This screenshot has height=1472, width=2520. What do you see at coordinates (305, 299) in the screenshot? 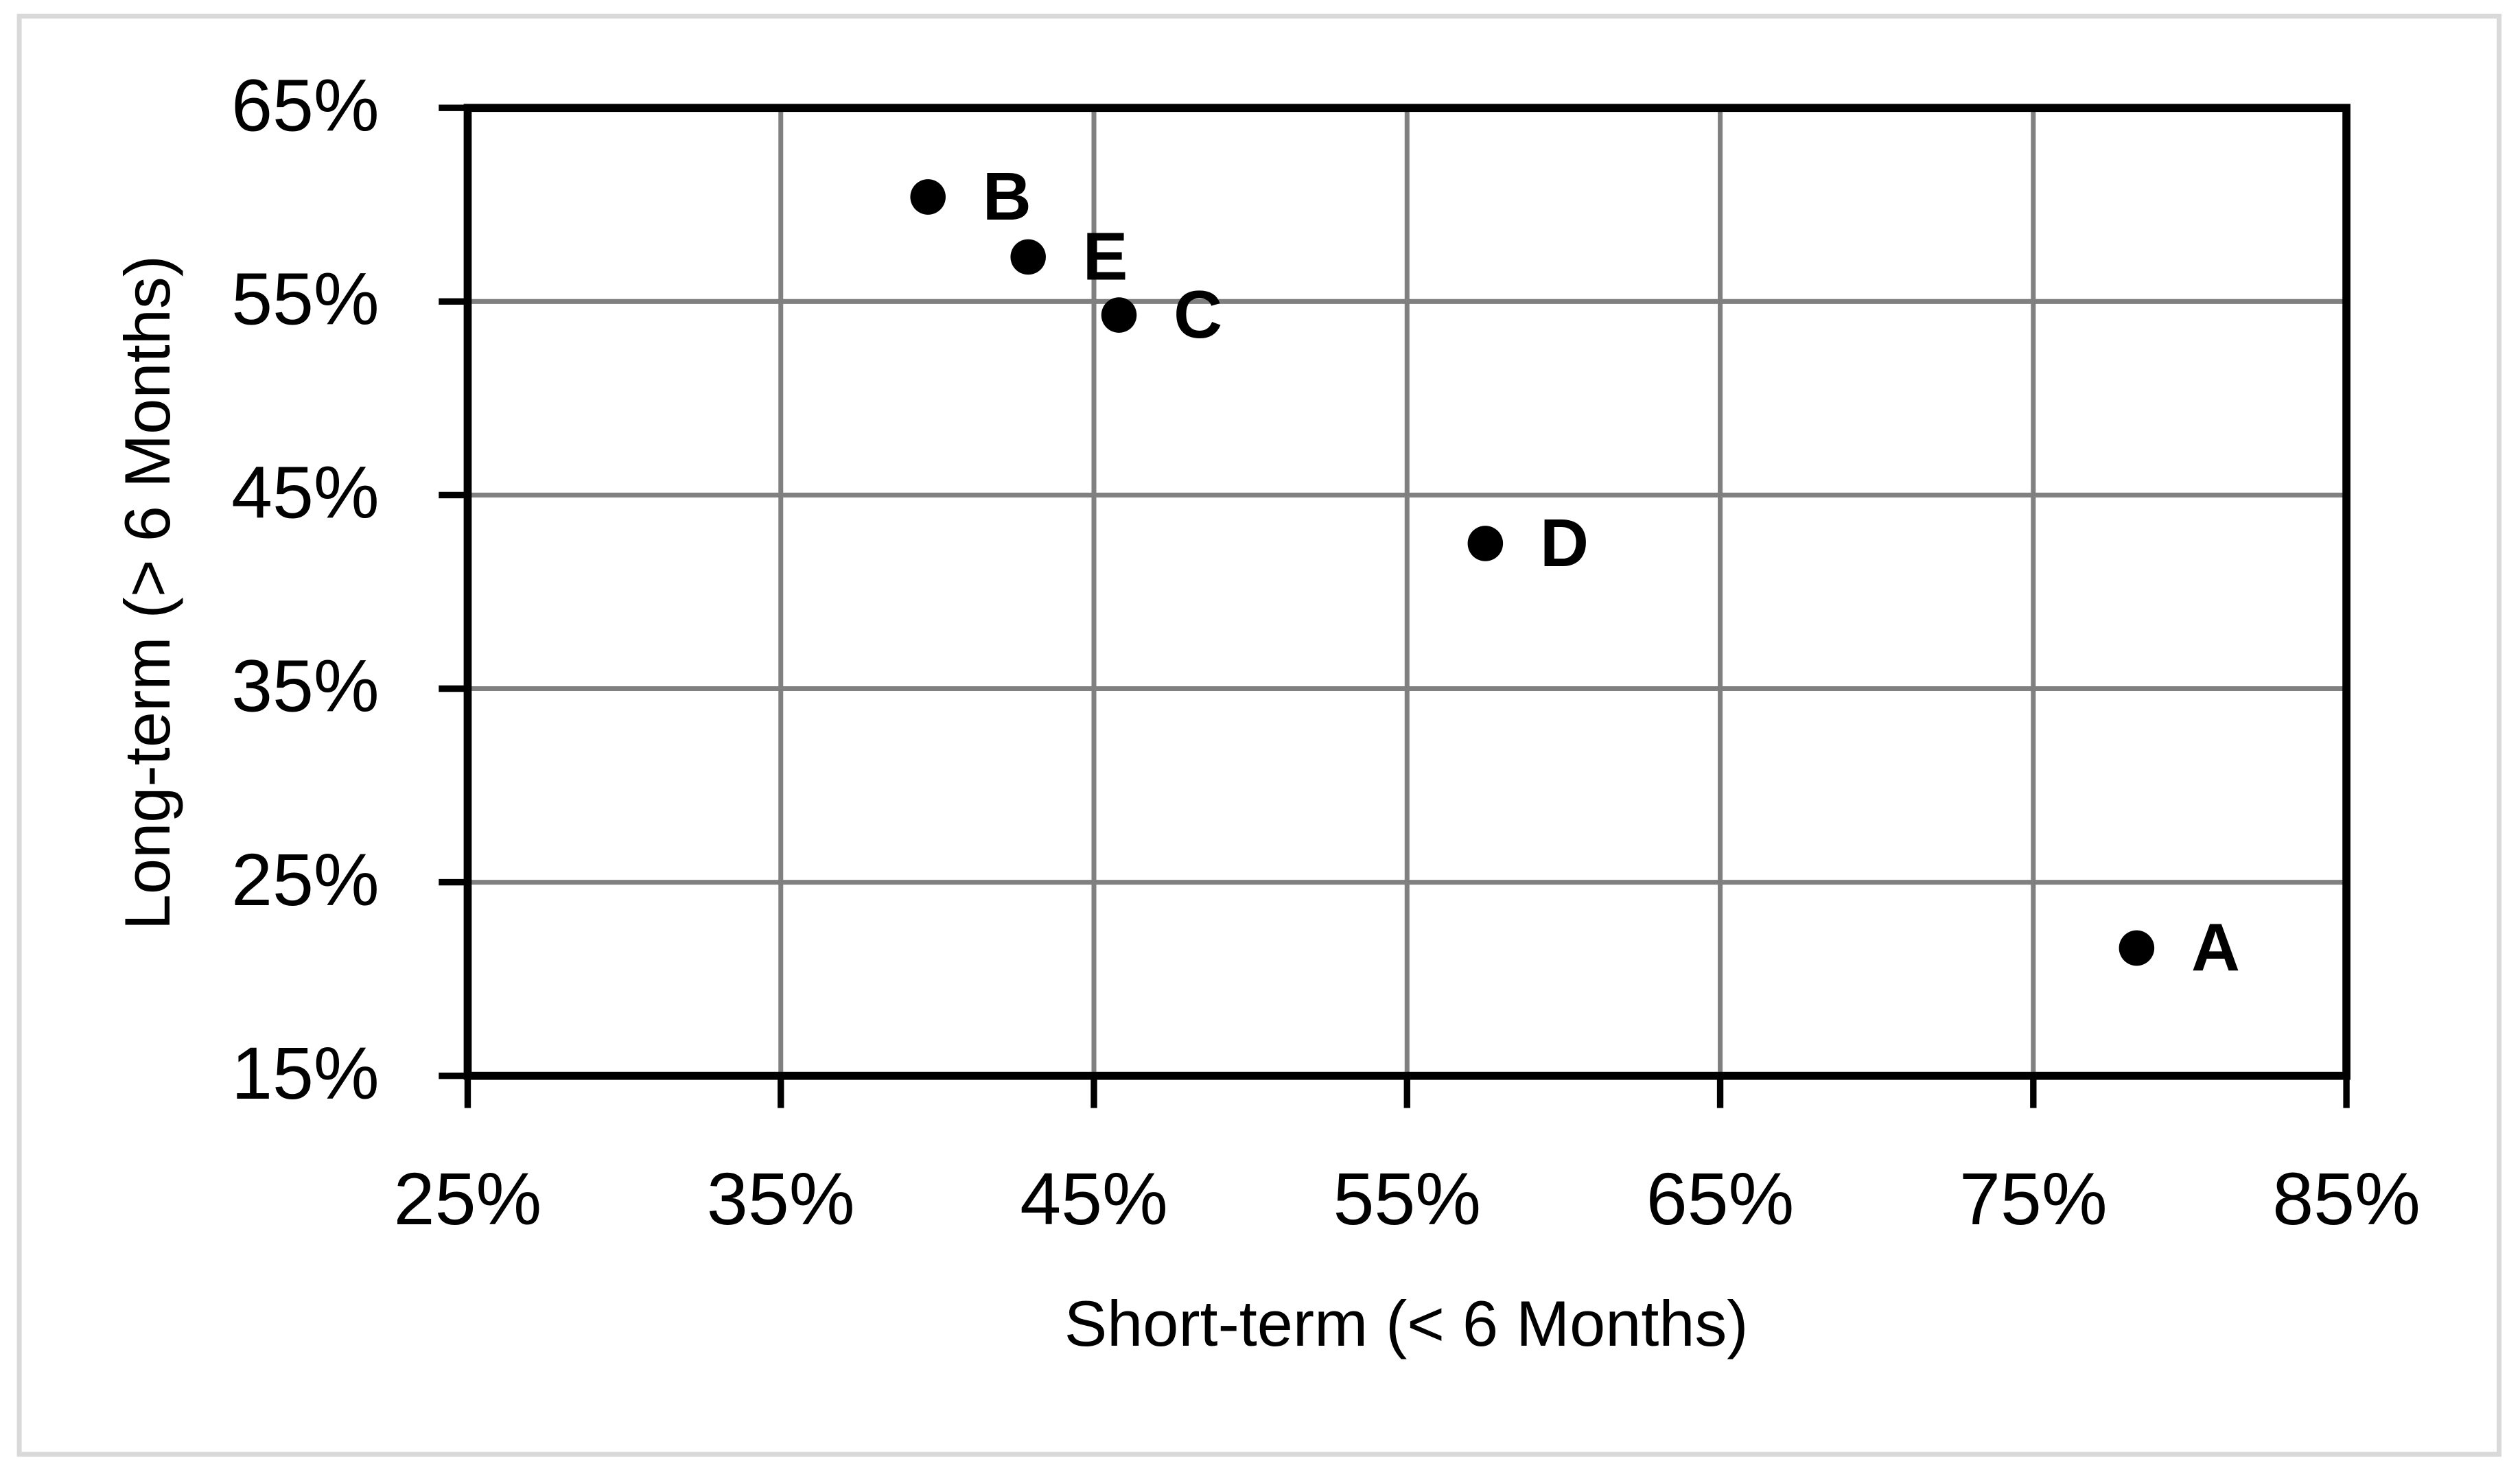
I see `y-tick-label: 55%` at bounding box center [305, 299].